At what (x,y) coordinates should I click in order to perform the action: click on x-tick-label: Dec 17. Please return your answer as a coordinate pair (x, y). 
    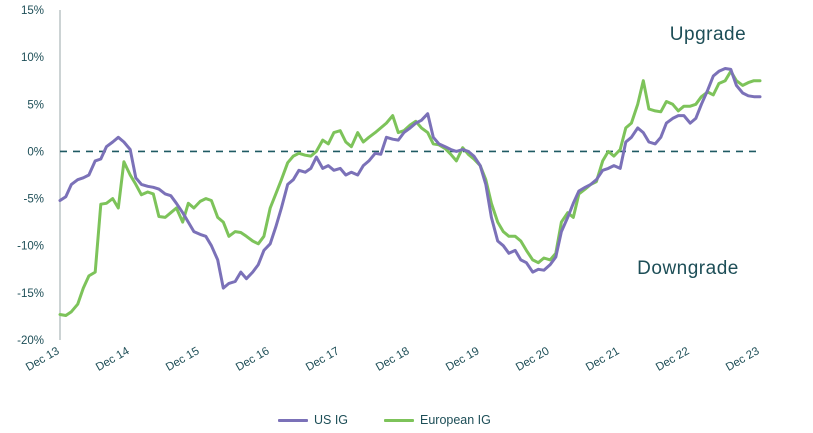
    Looking at the image, I should click on (323, 359).